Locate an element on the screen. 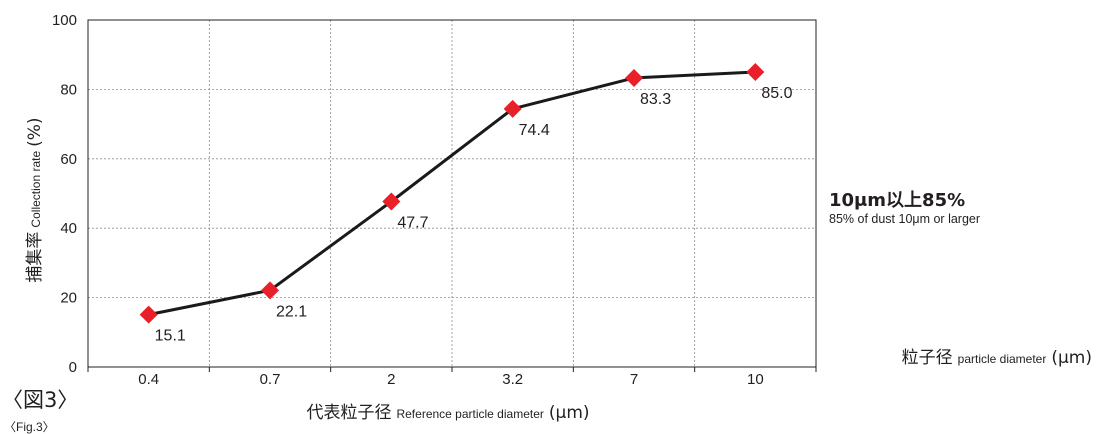 The width and height of the screenshot is (1100, 434). data-label: 47.7 is located at coordinates (412, 222).